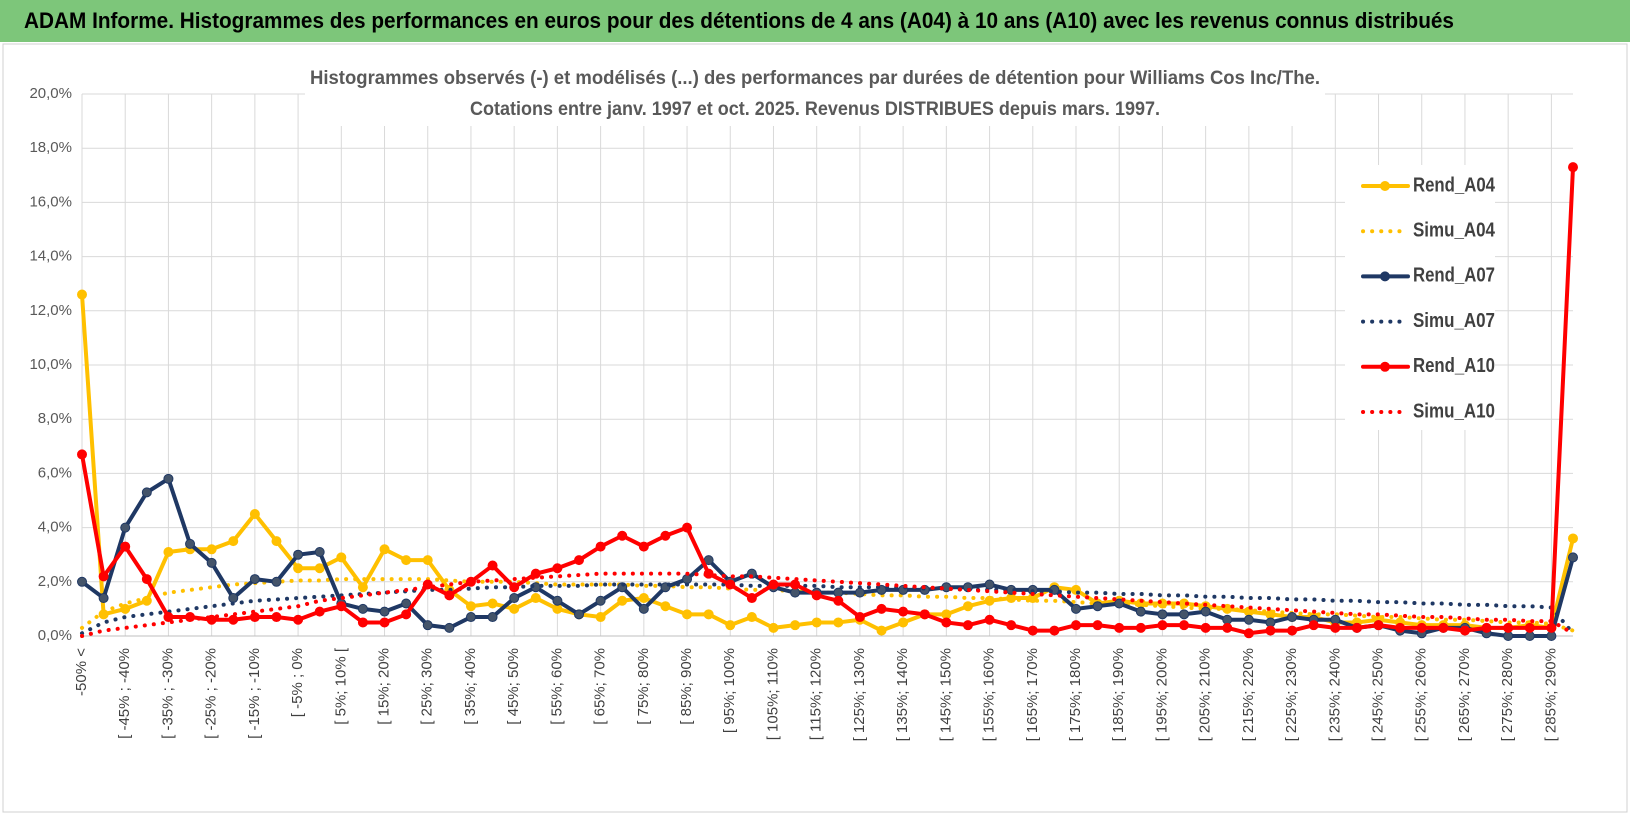 Image resolution: width=1630 pixels, height=815 pixels. Describe the element at coordinates (1464, 694) in the screenshot. I see `x-tick-label: [ 265%; 270%` at that location.